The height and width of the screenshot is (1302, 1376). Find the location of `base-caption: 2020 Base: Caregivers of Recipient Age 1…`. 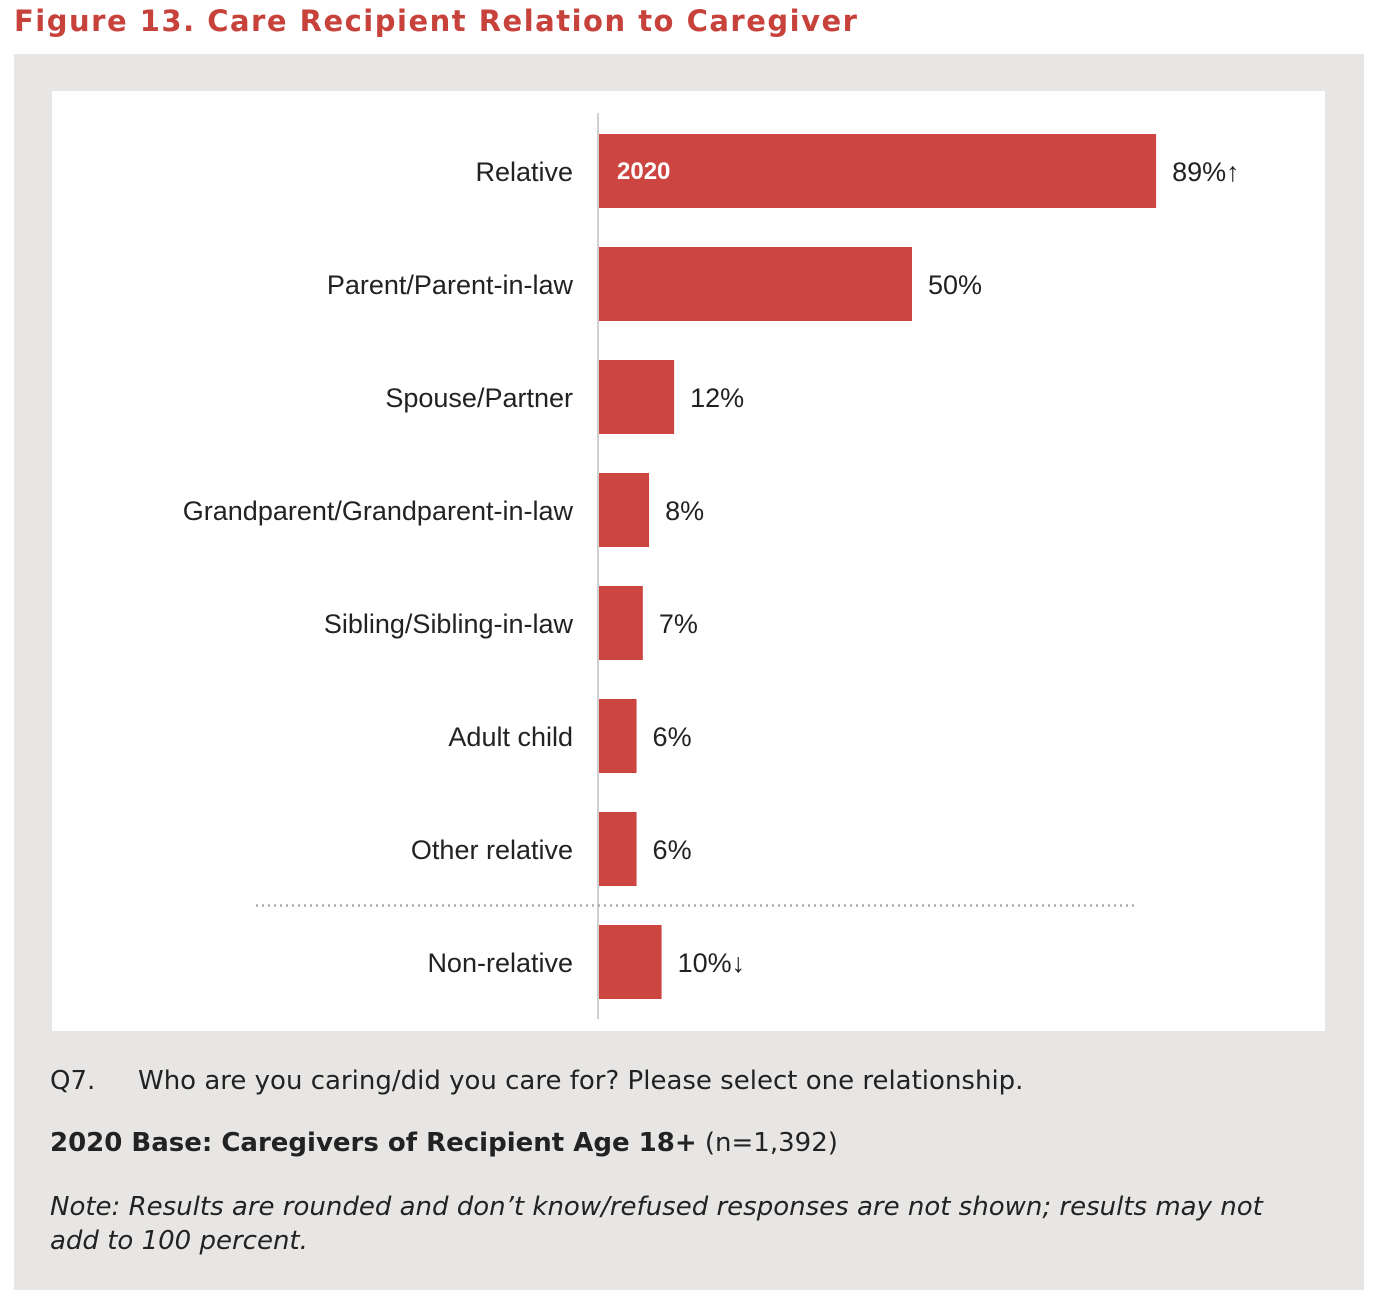

base-caption: 2020 Base: Caregivers of Recipient Age 1… is located at coordinates (444, 1143).